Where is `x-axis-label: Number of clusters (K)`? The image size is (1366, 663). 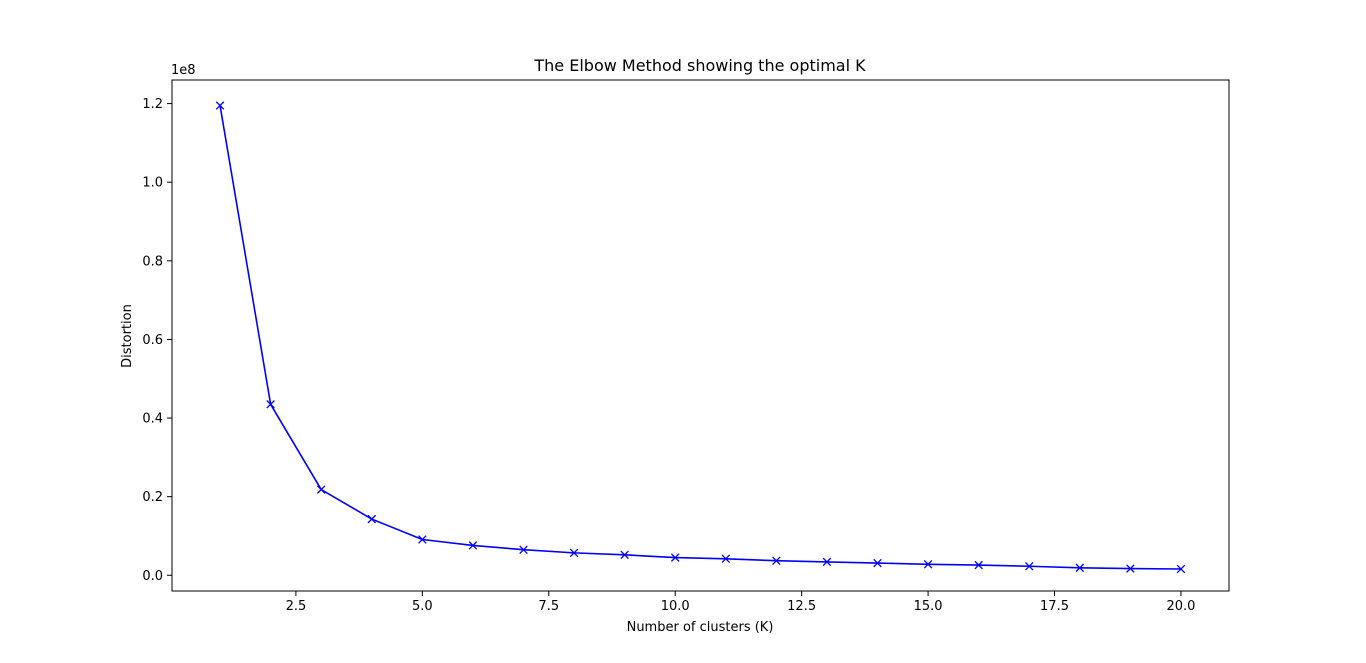
x-axis-label: Number of clusters (K) is located at coordinates (700, 627).